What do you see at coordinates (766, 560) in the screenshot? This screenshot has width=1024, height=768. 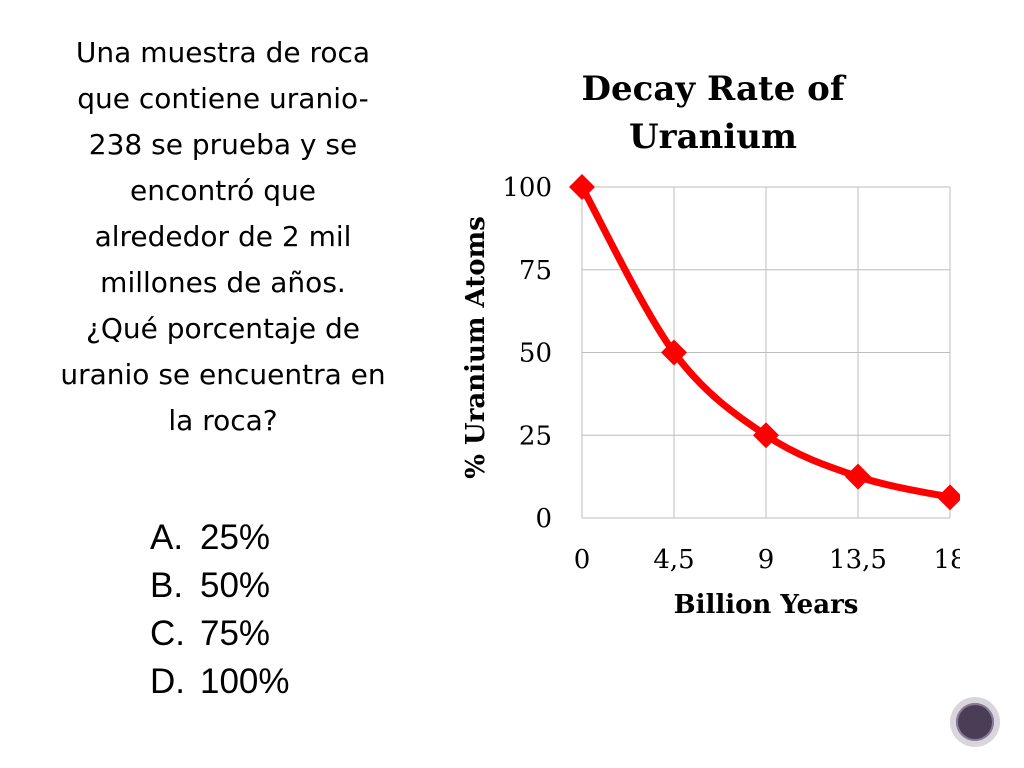 I see `x-tick-label: 9` at bounding box center [766, 560].